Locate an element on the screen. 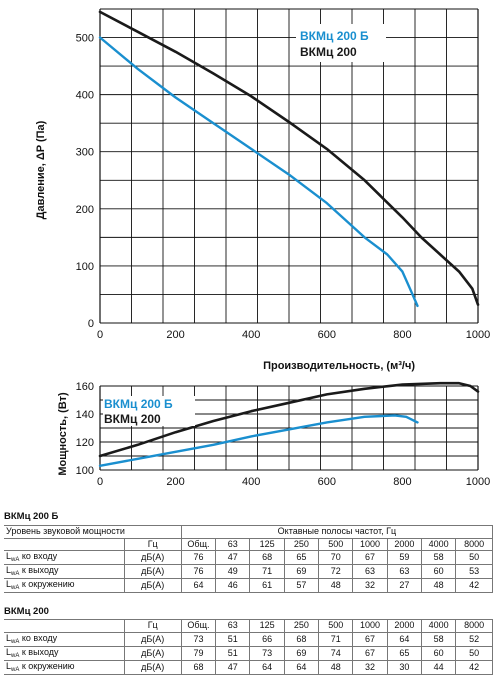  power-y-label: Мощность, (Вт) is located at coordinates (63, 434).